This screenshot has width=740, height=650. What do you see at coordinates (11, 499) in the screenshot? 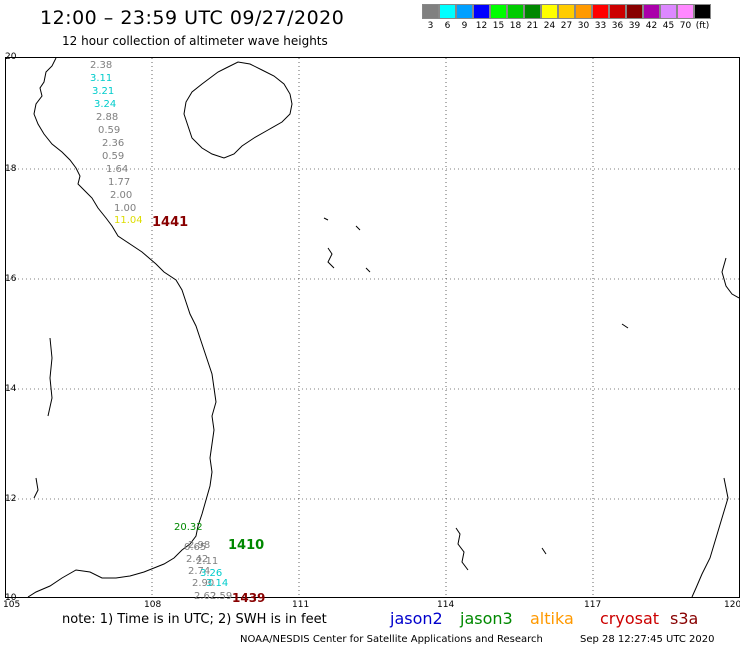
I see `latitude-label: 12` at bounding box center [11, 499].